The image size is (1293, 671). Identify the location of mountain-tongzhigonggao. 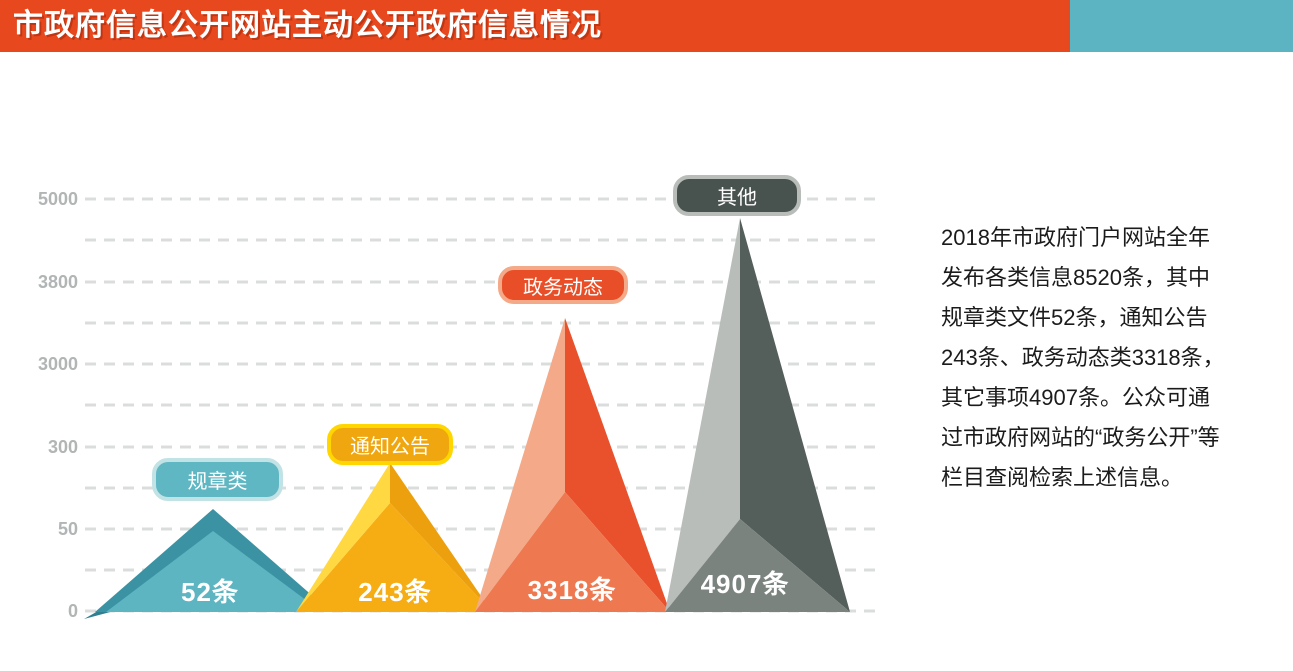
(394, 537).